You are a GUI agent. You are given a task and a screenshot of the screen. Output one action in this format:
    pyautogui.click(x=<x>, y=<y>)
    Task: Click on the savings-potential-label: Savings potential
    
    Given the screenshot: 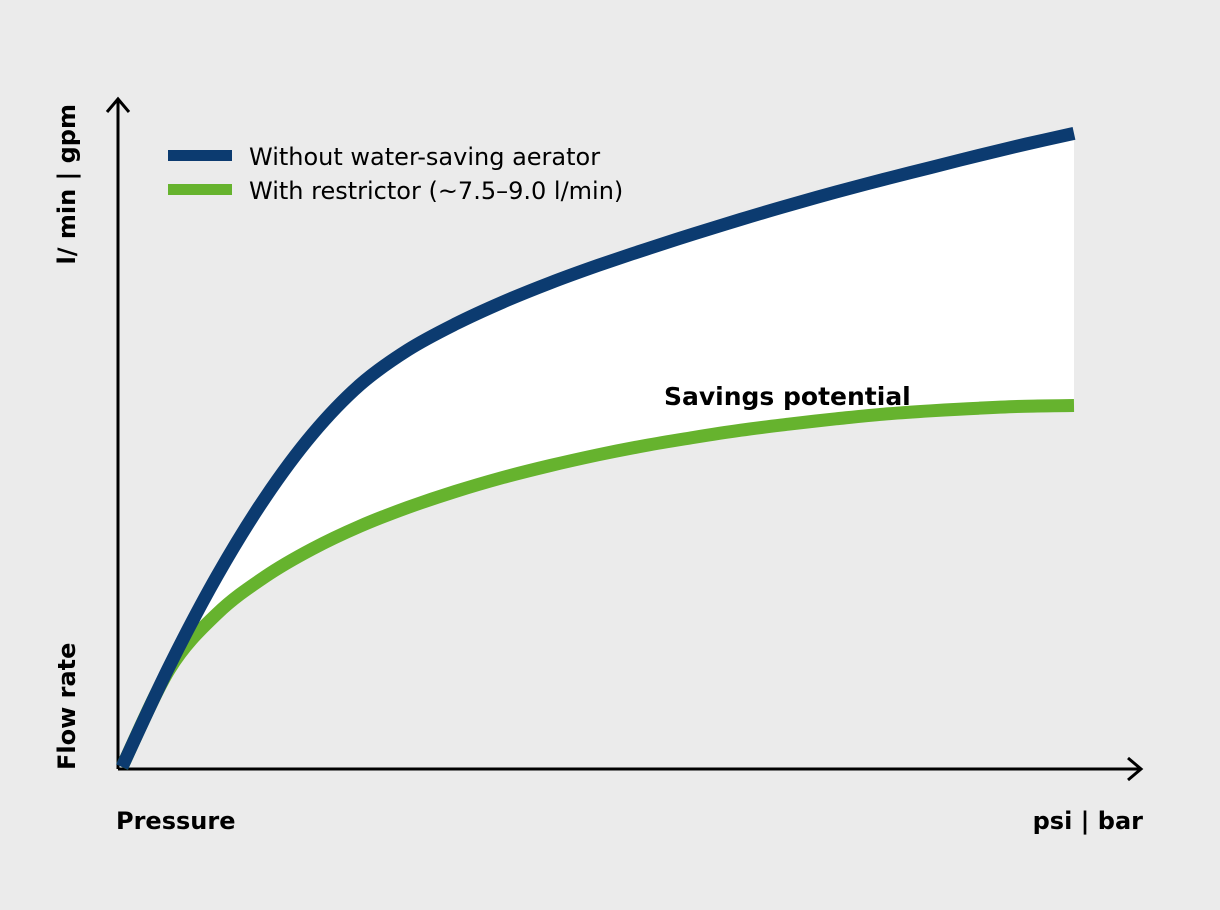 What is the action you would take?
    pyautogui.click(x=787, y=396)
    